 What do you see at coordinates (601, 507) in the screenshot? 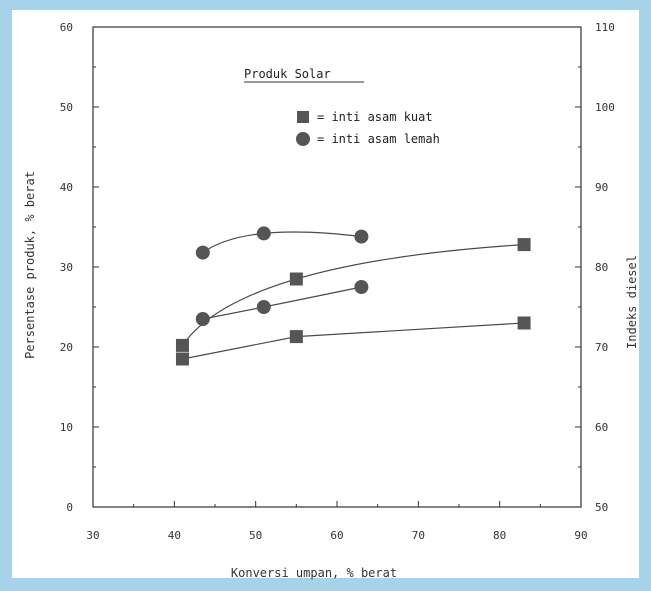
I see `y2-tick-label: 50` at bounding box center [601, 507].